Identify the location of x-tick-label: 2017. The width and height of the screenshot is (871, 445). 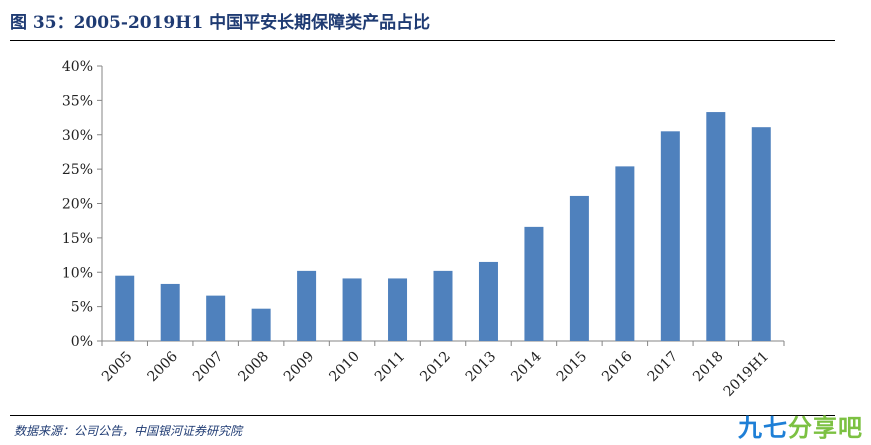
(663, 367).